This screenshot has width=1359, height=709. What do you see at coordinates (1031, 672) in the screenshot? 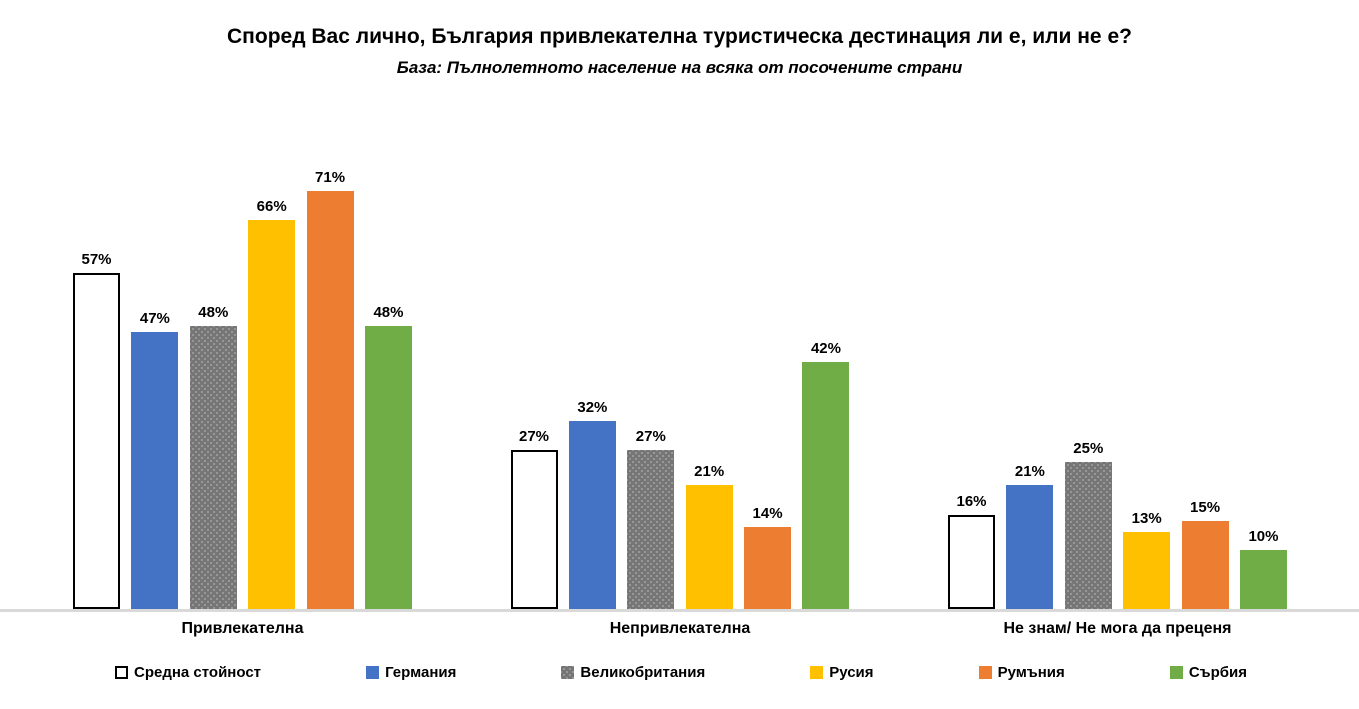
I see `legend-label: Румъния` at bounding box center [1031, 672].